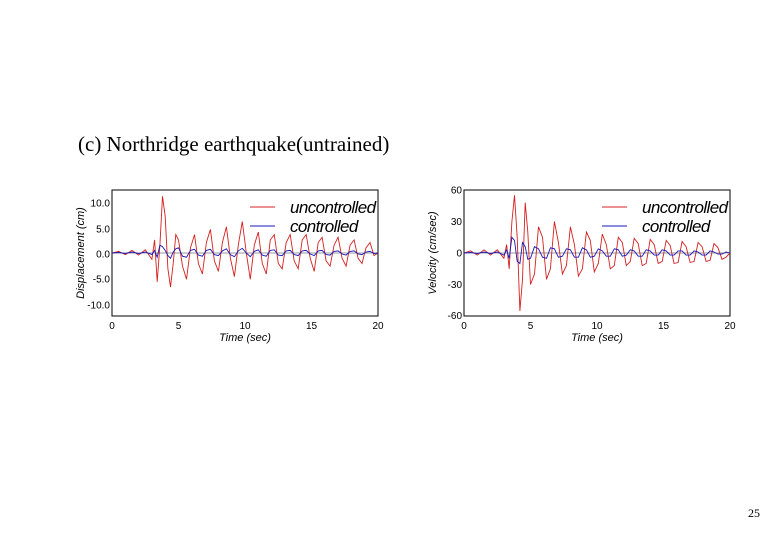 The image size is (780, 540). Describe the element at coordinates (101, 203) in the screenshot. I see `y-tick-label: 10.0` at that location.